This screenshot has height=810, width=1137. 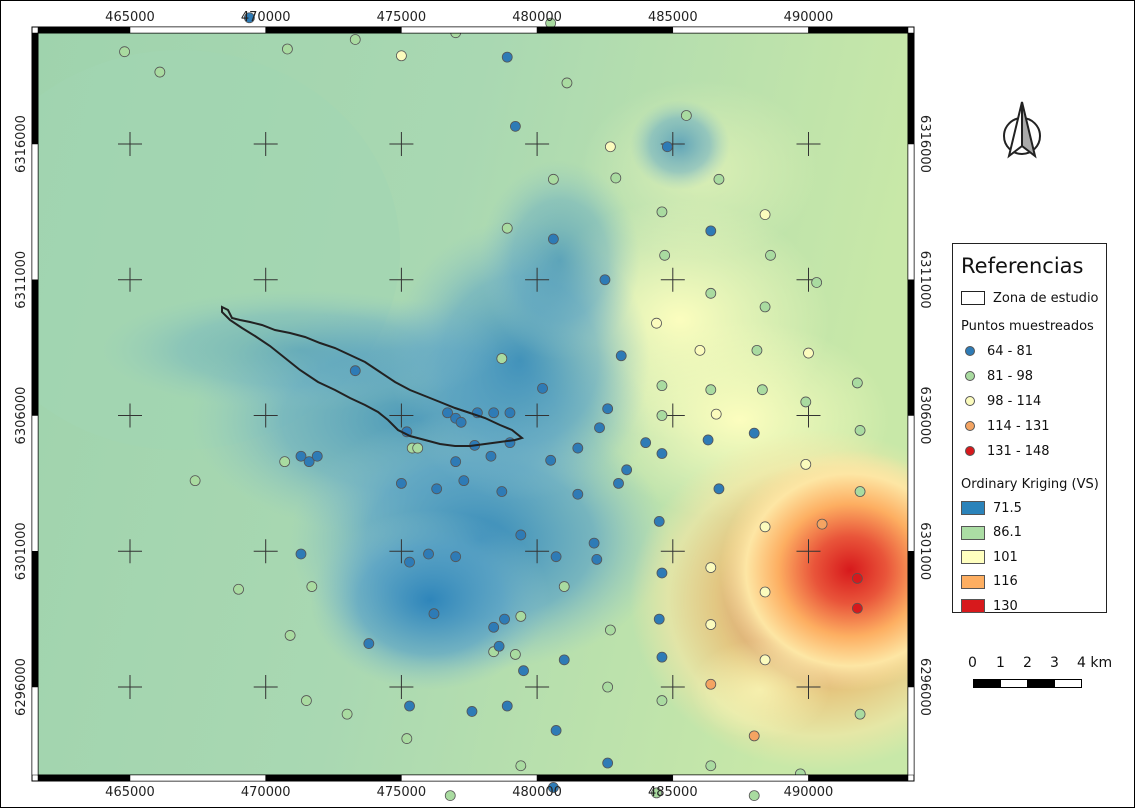 I want to click on y-tick-label-left: 6306000, so click(x=21, y=416).